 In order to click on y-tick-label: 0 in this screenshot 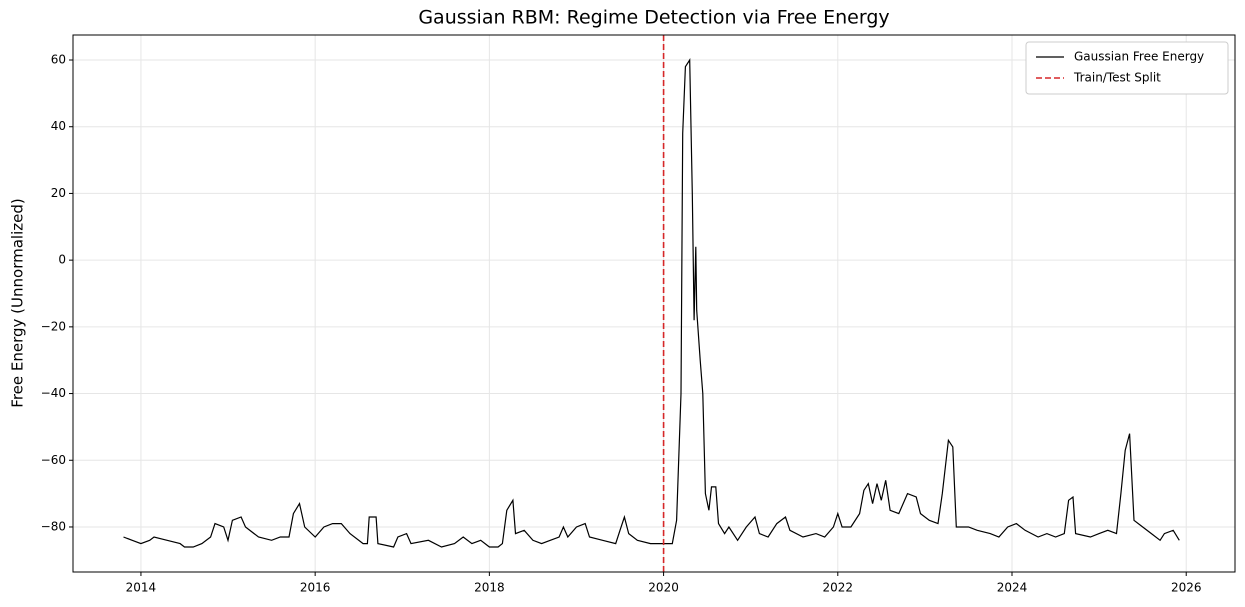, I will do `click(62, 260)`.